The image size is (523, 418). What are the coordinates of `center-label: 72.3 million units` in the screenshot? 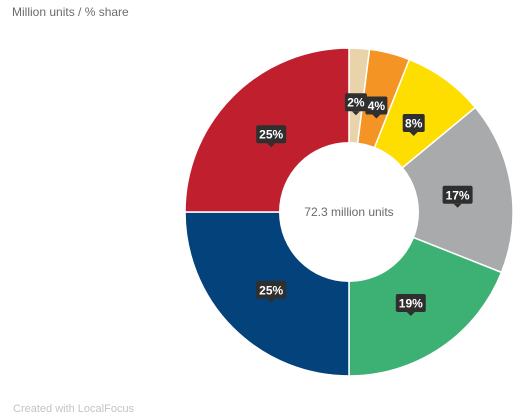 It's located at (348, 212).